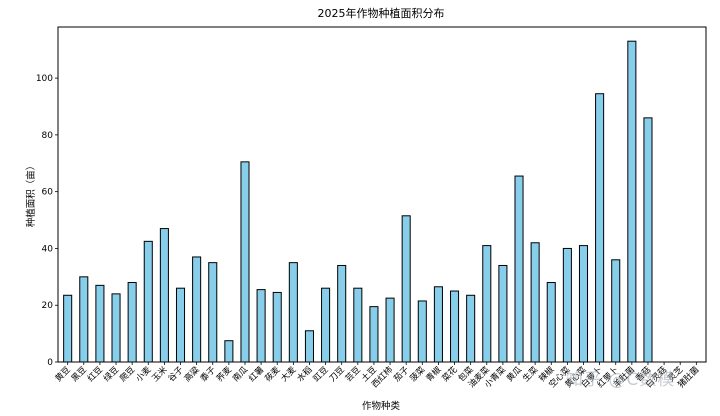 The width and height of the screenshot is (720, 416). What do you see at coordinates (305, 374) in the screenshot?
I see `x-tick-label: 水稻` at bounding box center [305, 374].